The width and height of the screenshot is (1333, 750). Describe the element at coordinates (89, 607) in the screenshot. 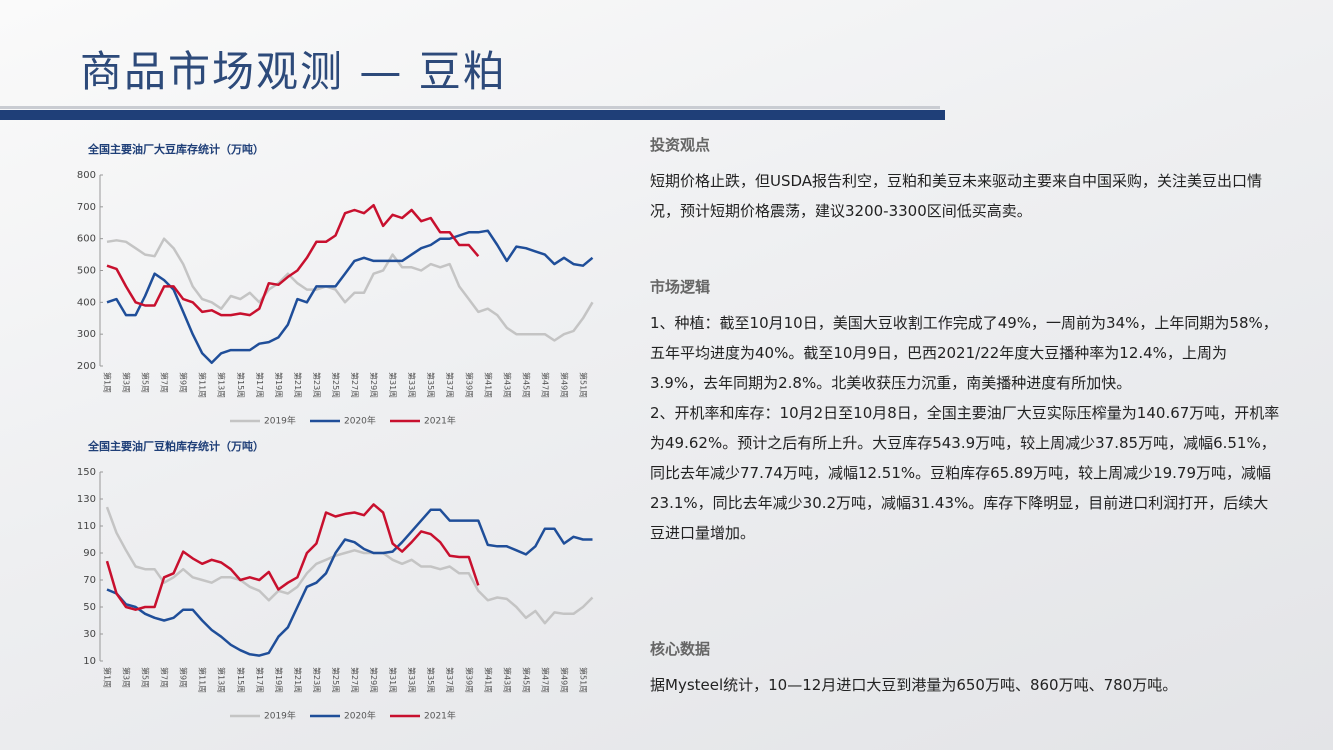

I see `y-tick-label: 50` at that location.